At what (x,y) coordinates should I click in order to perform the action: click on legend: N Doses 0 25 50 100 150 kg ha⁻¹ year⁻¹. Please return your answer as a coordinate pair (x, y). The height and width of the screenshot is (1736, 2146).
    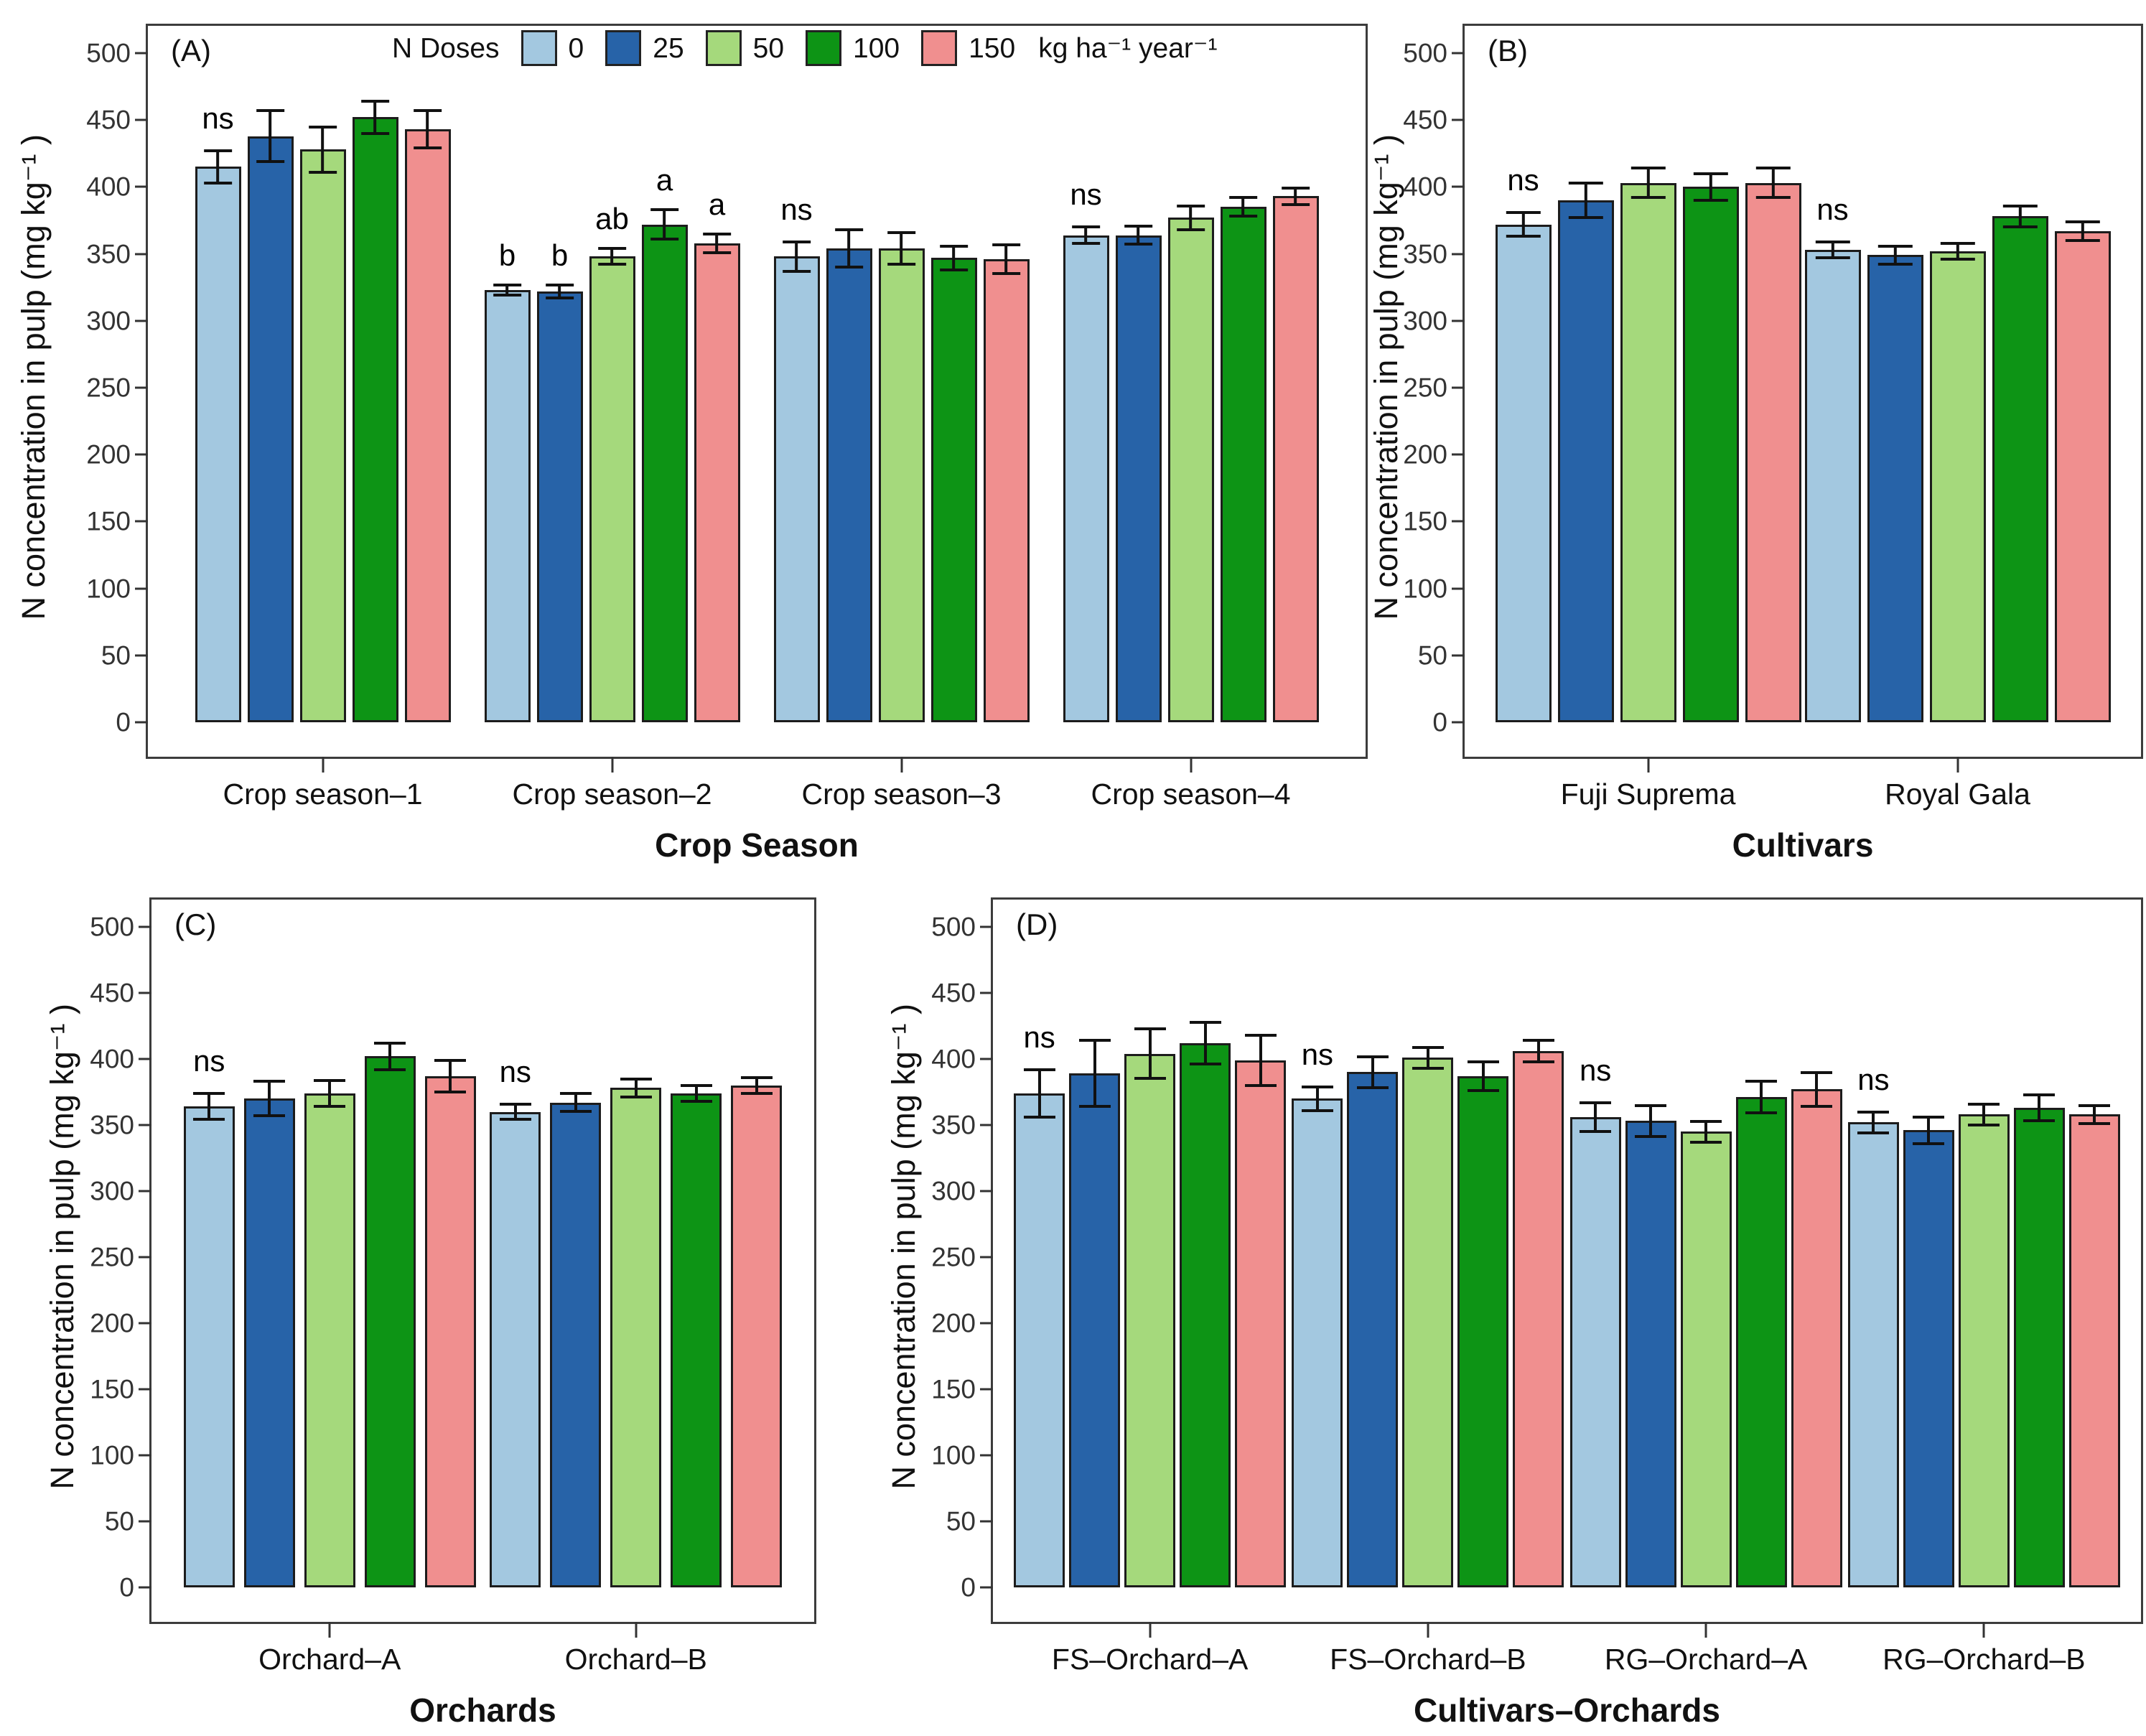
    Looking at the image, I should click on (804, 48).